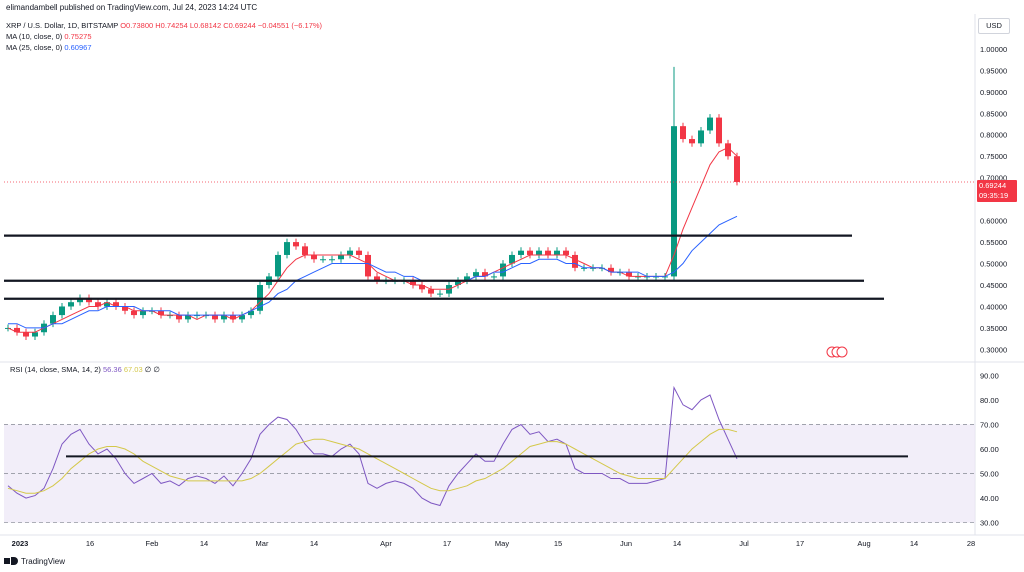 The image size is (1024, 572). I want to click on last-price-value: 0.69244, so click(993, 185).